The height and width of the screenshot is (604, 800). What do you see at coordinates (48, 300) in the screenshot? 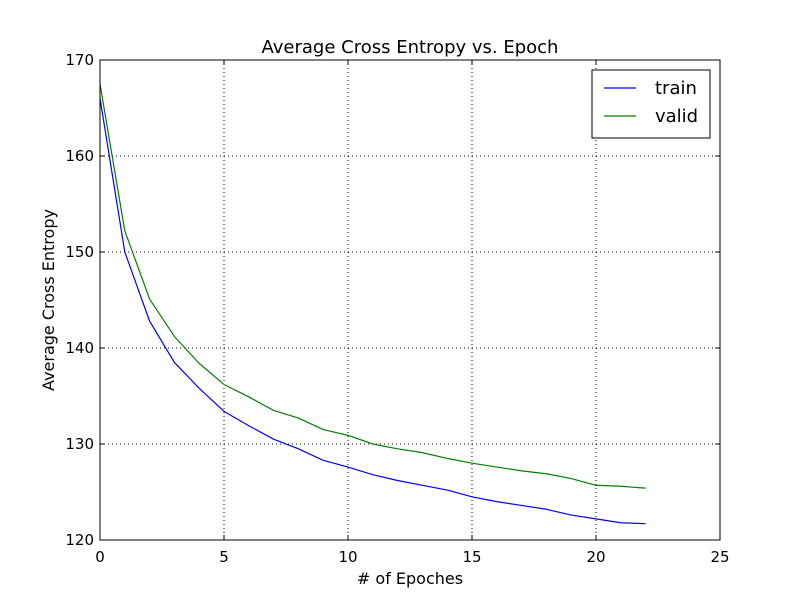
I see `y-axis-label: Average Cross Entropy` at bounding box center [48, 300].